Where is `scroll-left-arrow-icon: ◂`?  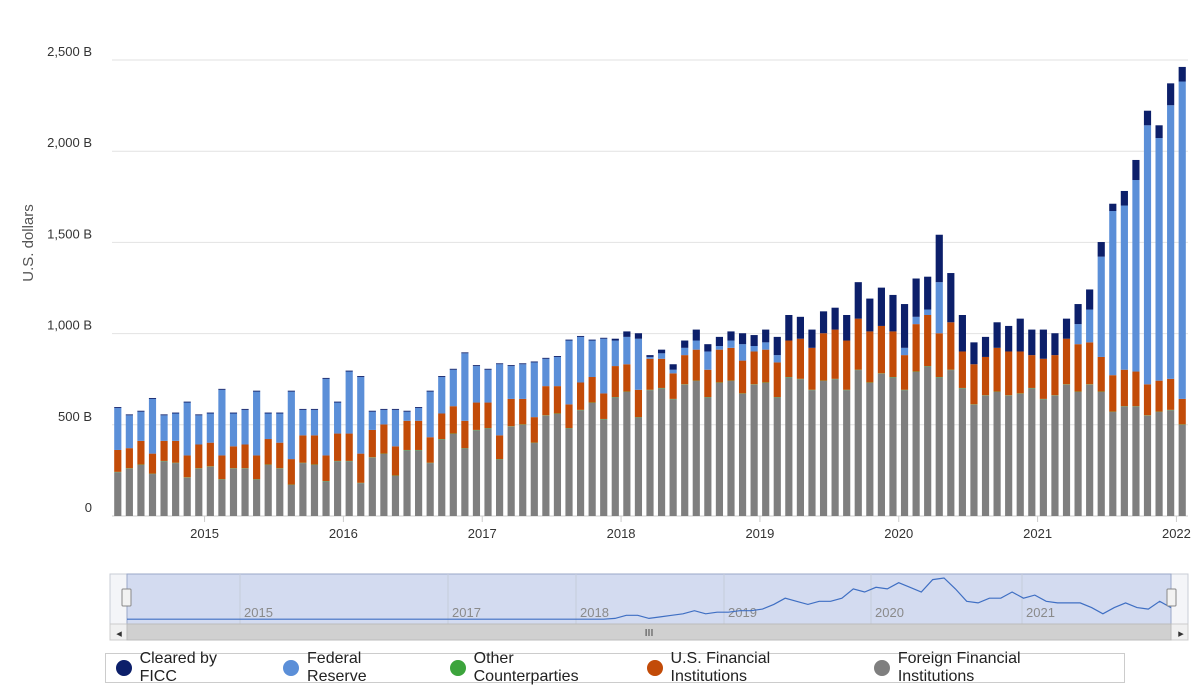 scroll-left-arrow-icon: ◂ is located at coordinates (119, 633).